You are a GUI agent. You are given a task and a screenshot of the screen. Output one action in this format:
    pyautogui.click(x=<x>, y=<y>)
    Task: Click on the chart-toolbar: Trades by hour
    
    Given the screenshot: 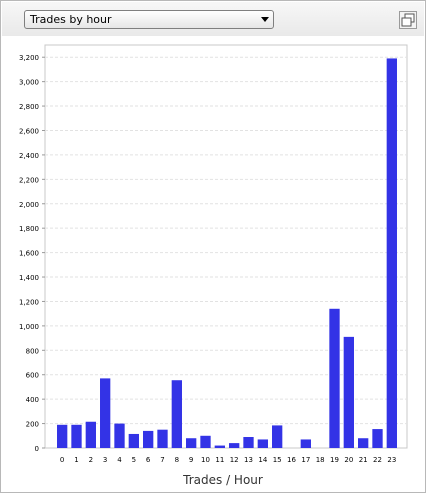 What is the action you would take?
    pyautogui.click(x=213, y=19)
    